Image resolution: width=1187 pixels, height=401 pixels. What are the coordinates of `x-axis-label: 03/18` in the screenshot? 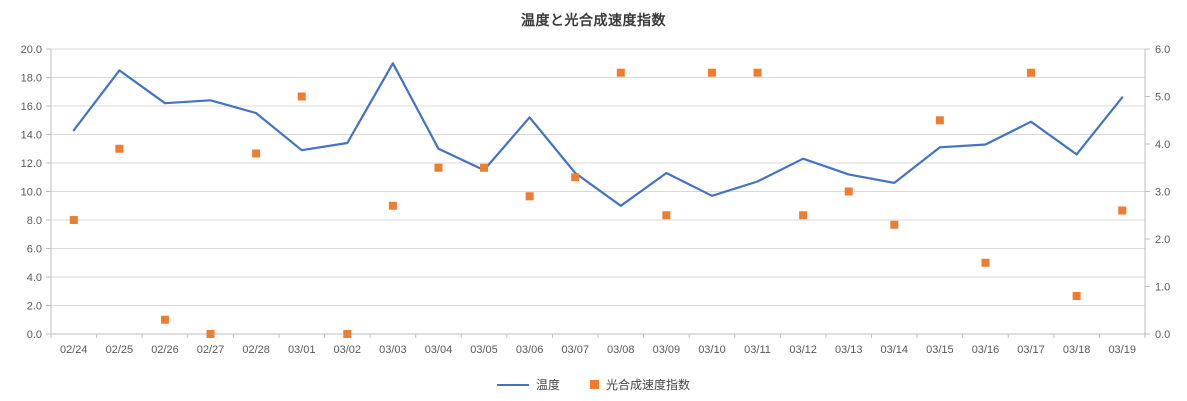 It's located at (1077, 350).